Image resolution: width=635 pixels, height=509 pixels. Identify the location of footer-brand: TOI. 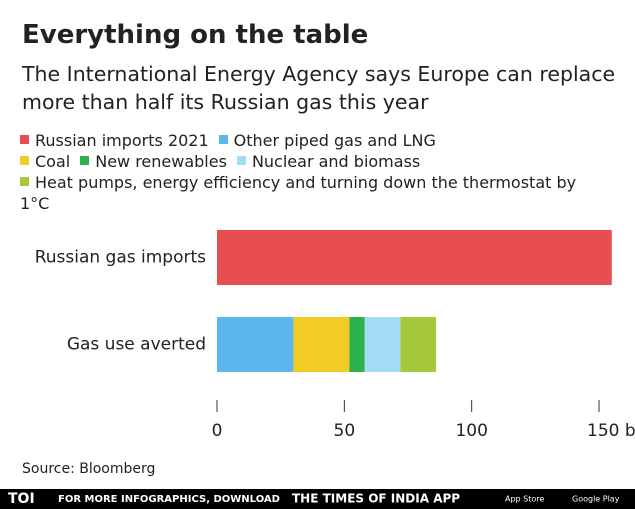
(21, 499).